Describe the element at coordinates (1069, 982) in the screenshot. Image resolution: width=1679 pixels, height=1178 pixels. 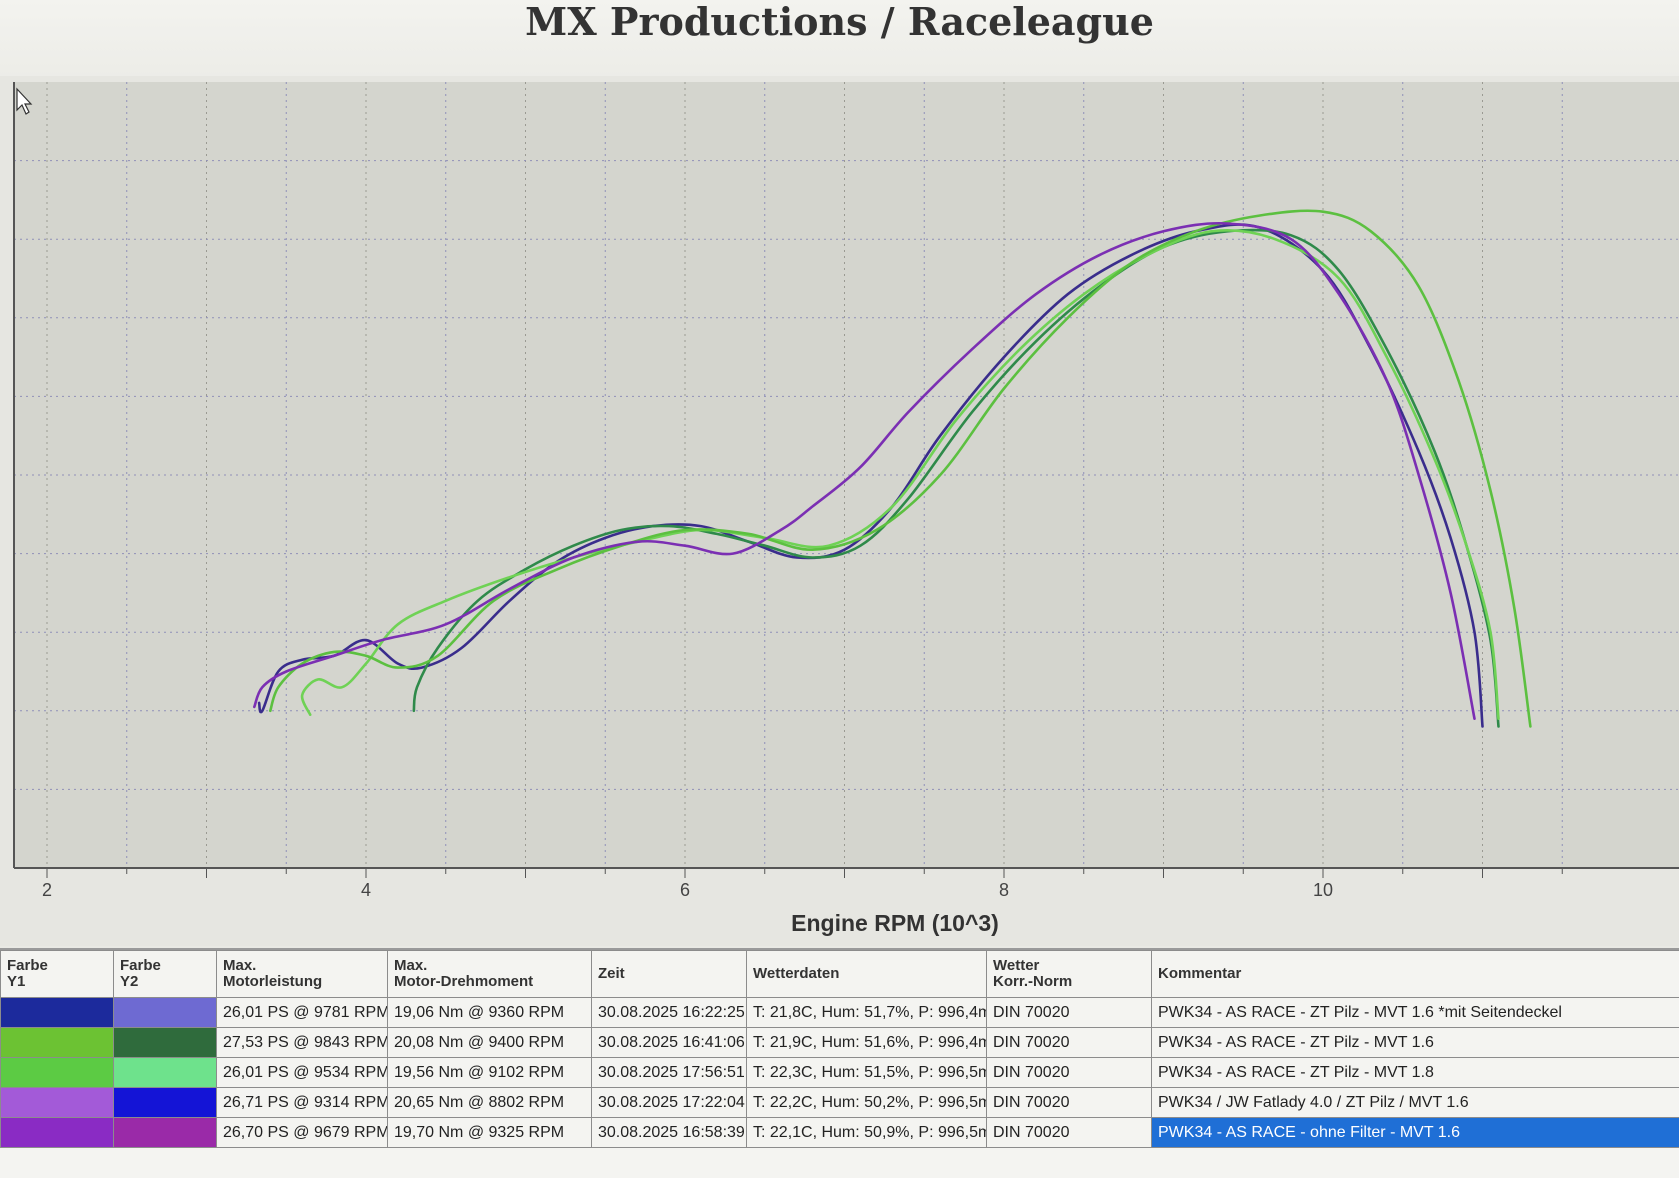
I see `column-header-line2: Korr.-Norm` at that location.